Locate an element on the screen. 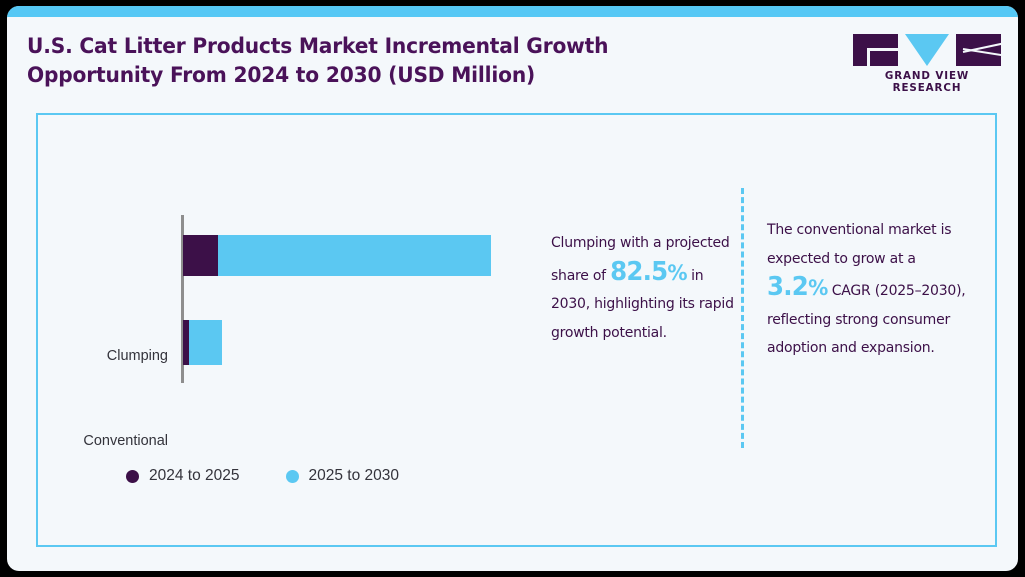 This screenshot has height=577, width=1025. axis-label-clumping: Clumping is located at coordinates (137, 356).